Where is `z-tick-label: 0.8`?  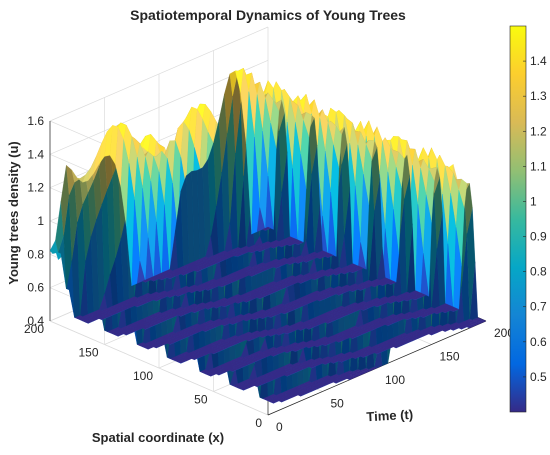
z-tick-label: 0.8 is located at coordinates (35, 254).